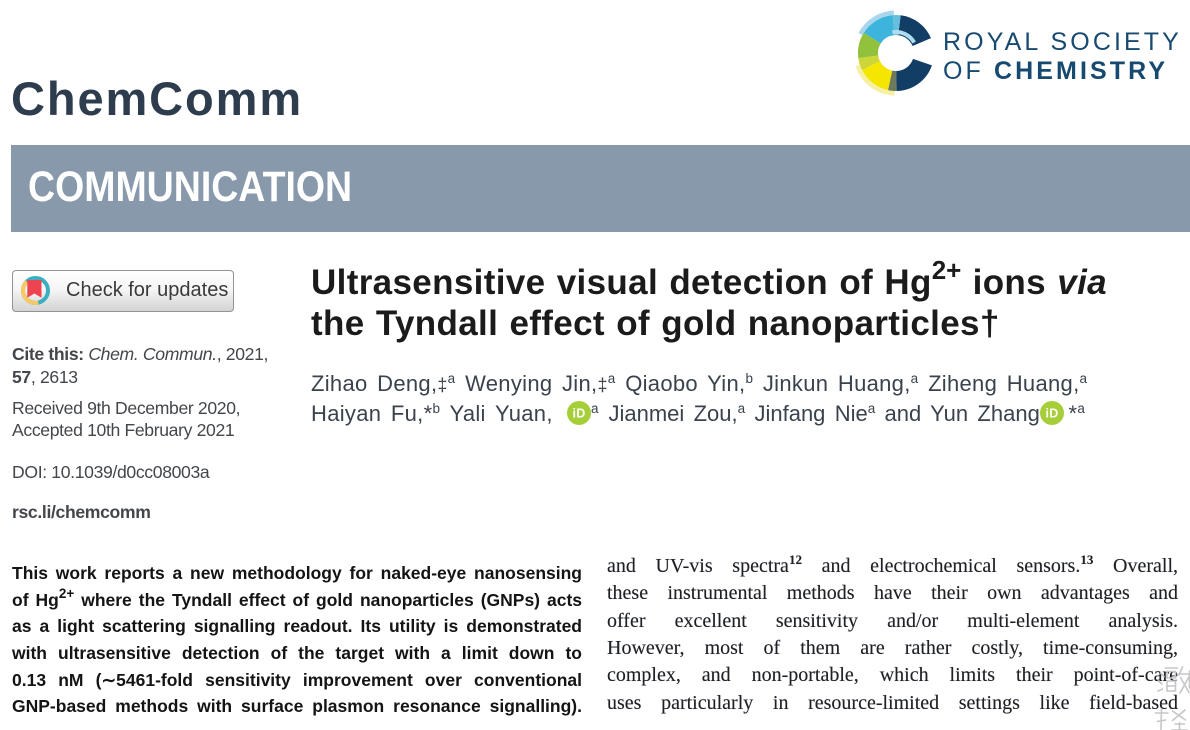 The height and width of the screenshot is (730, 1190). Describe the element at coordinates (1062, 42) in the screenshot. I see `svg-text: ROYAL SOCIETY` at that location.